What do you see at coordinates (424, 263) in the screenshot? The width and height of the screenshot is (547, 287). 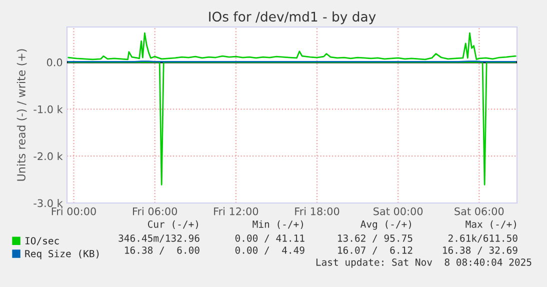 I see `text: Last update: Sat Nov 8 08:40:04 2025` at bounding box center [424, 263].